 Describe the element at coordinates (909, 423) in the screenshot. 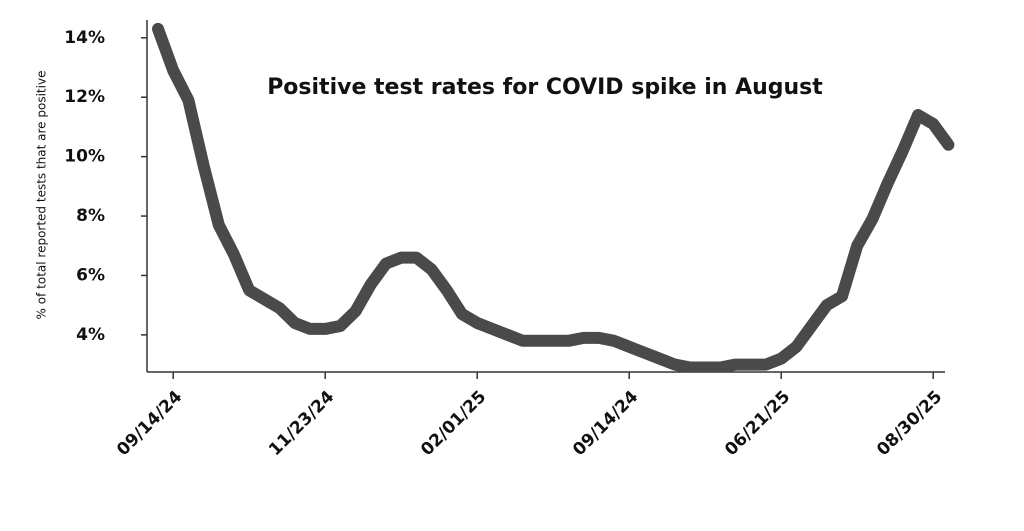

I see `x-tick-label: 08/30/25` at that location.